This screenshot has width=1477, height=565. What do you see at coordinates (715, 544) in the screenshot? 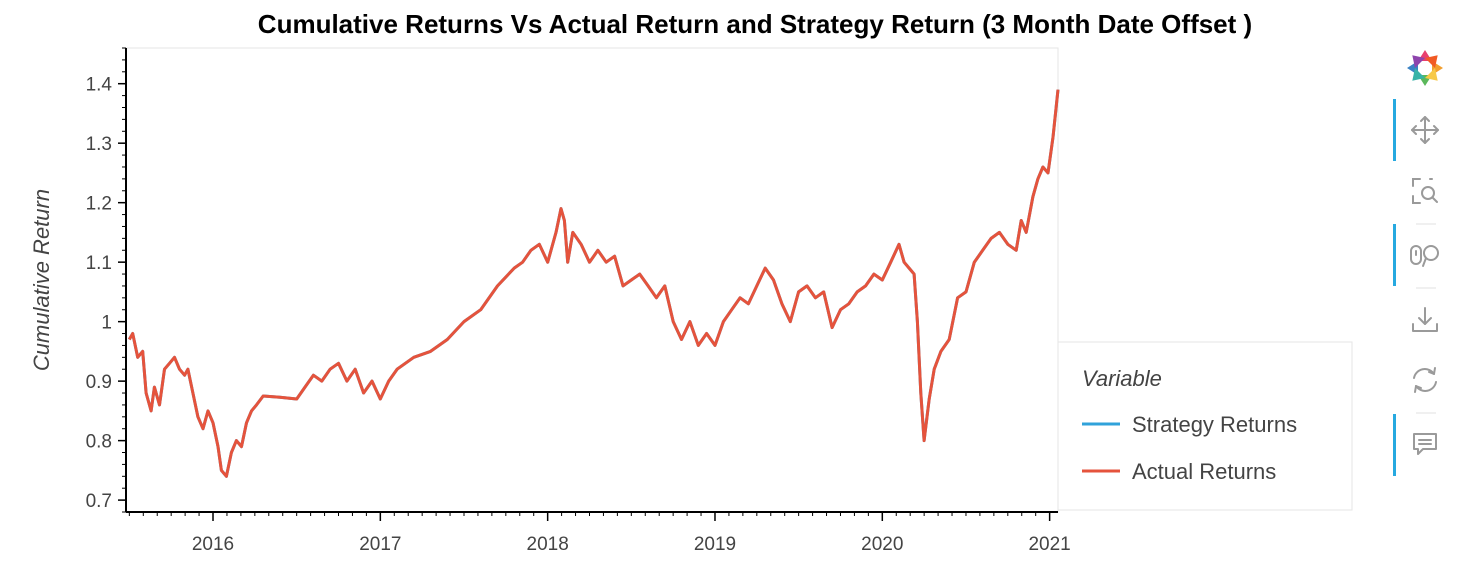
I see `x-tick-label: 2019` at bounding box center [715, 544].